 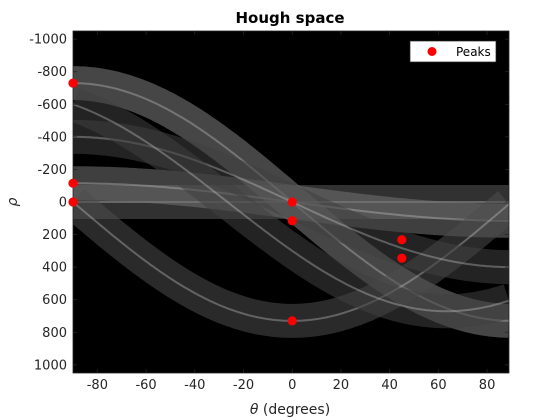 I want to click on y-tick-label: 0, so click(x=63, y=203).